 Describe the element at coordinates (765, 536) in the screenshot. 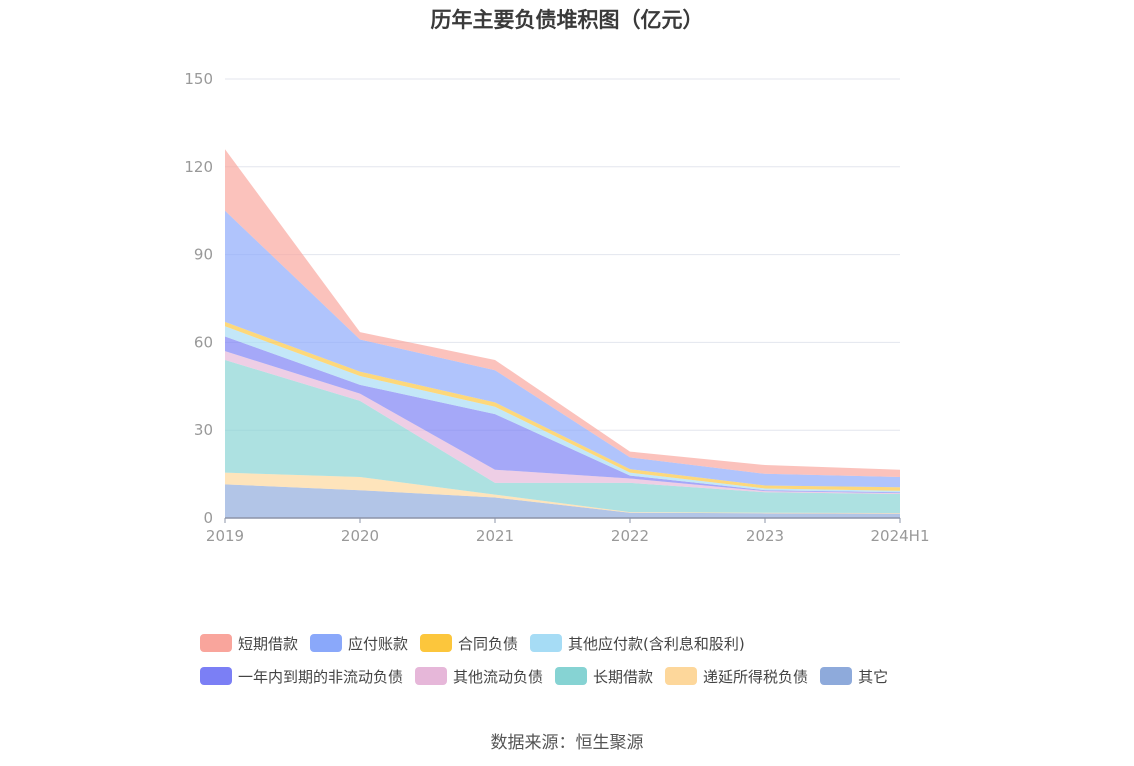

I see `x-tick-label: 2023` at that location.